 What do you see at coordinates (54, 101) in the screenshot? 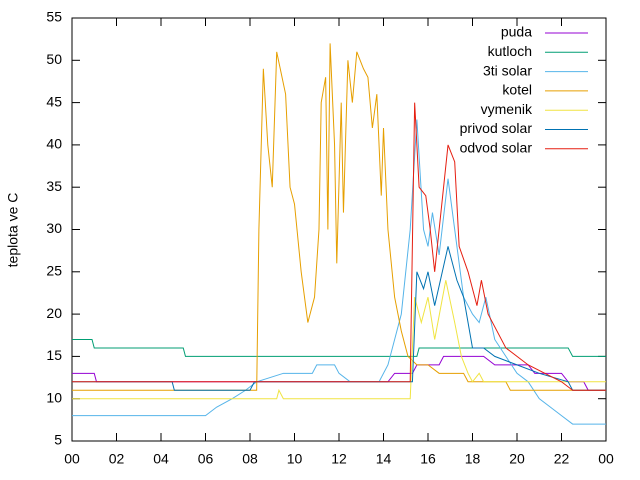
I see `y-tick-label: 45` at bounding box center [54, 101].